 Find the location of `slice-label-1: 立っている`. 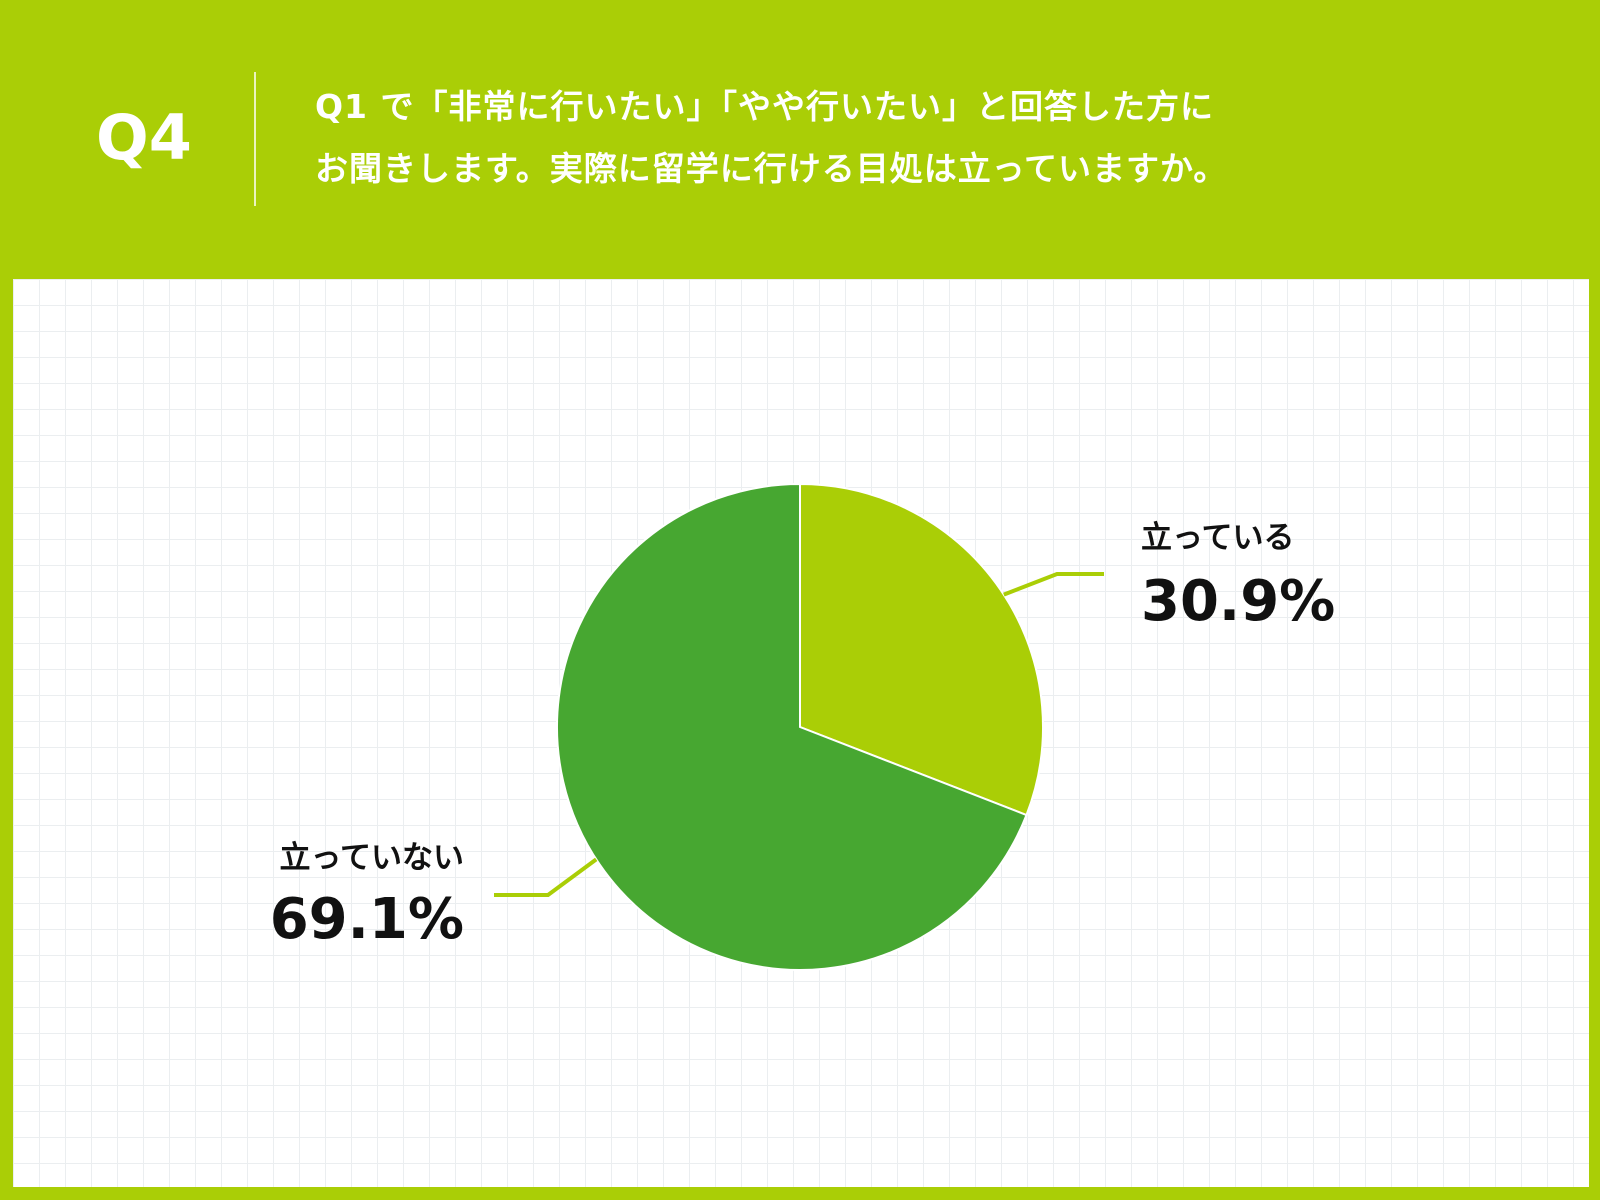

slice-label-1: 立っている is located at coordinates (1217, 538).